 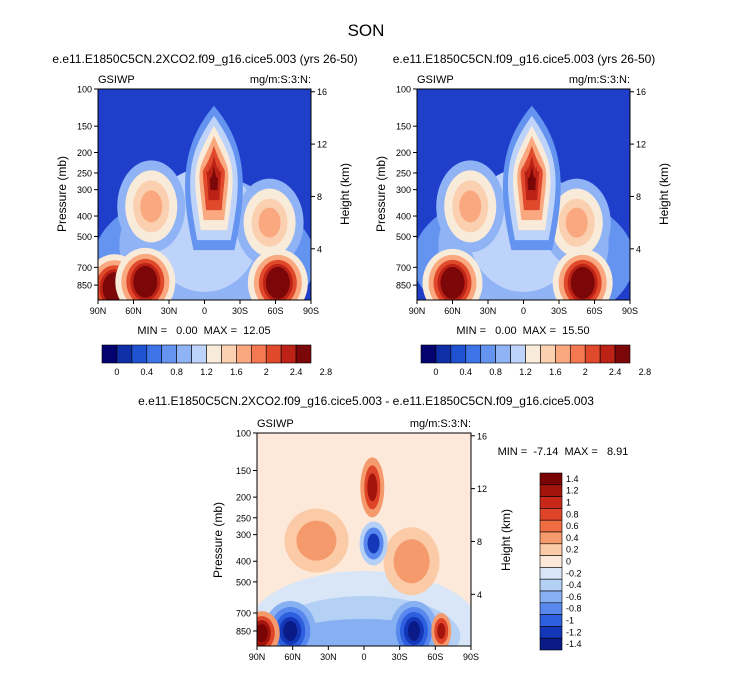 What do you see at coordinates (243, 518) in the screenshot?
I see `y-tick-label: 250` at bounding box center [243, 518].